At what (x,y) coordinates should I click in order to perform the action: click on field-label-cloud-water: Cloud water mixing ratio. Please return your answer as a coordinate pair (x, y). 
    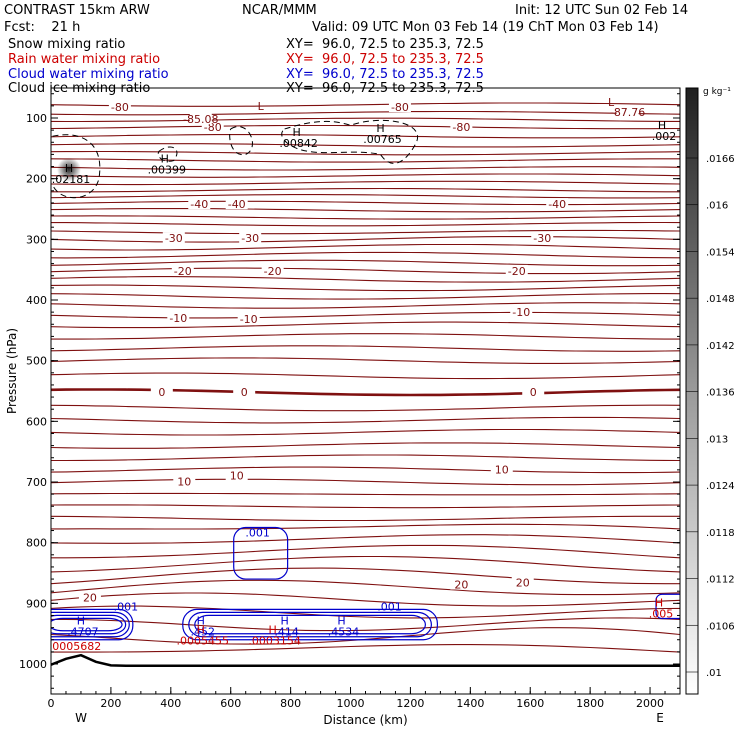
    Looking at the image, I should click on (88, 74).